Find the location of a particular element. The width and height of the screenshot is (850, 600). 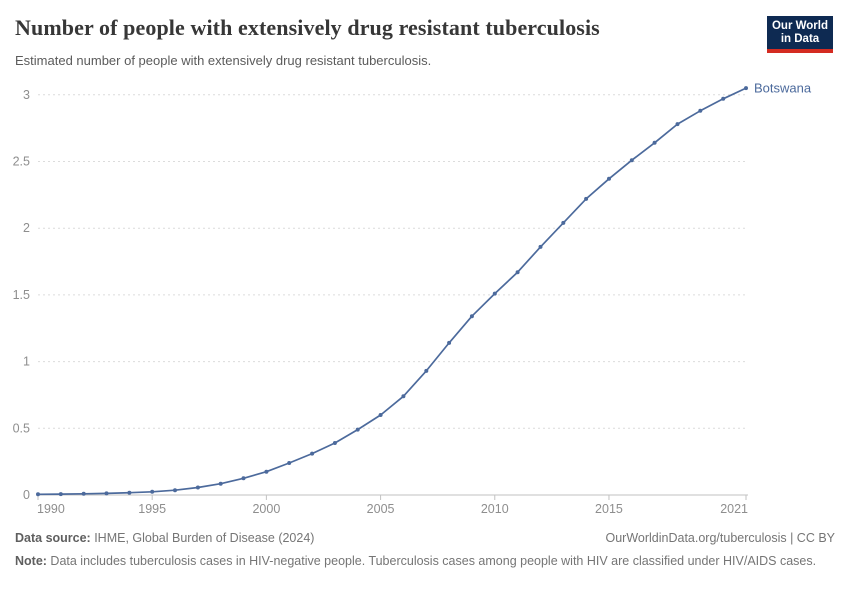

x-tick-label: 2000 is located at coordinates (266, 509).